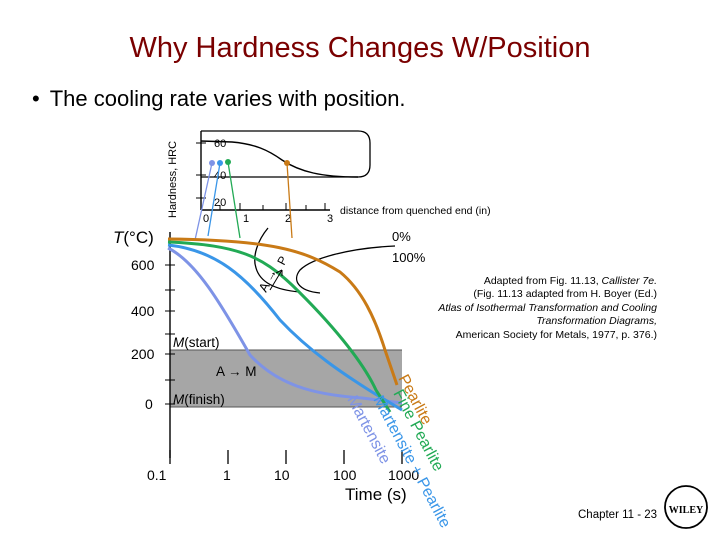 The width and height of the screenshot is (720, 540). What do you see at coordinates (345, 475) in the screenshot?
I see `ttt-xtick-label: 100` at bounding box center [345, 475].